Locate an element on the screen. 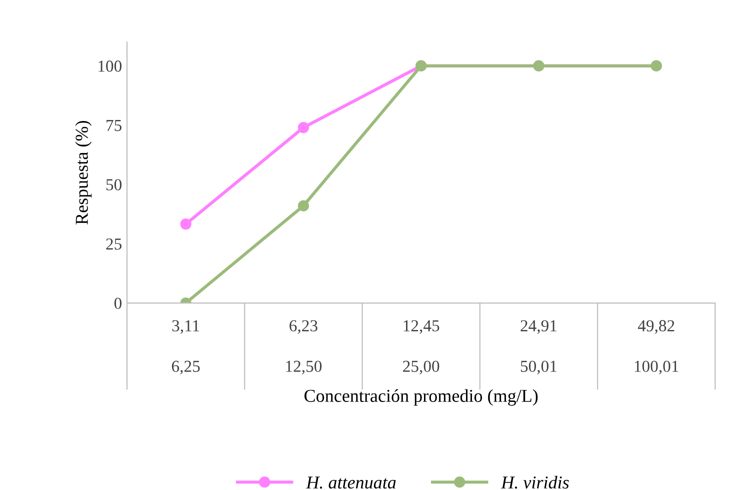 This screenshot has width=732, height=490. category-label: 24,91 50,01 is located at coordinates (538, 347).